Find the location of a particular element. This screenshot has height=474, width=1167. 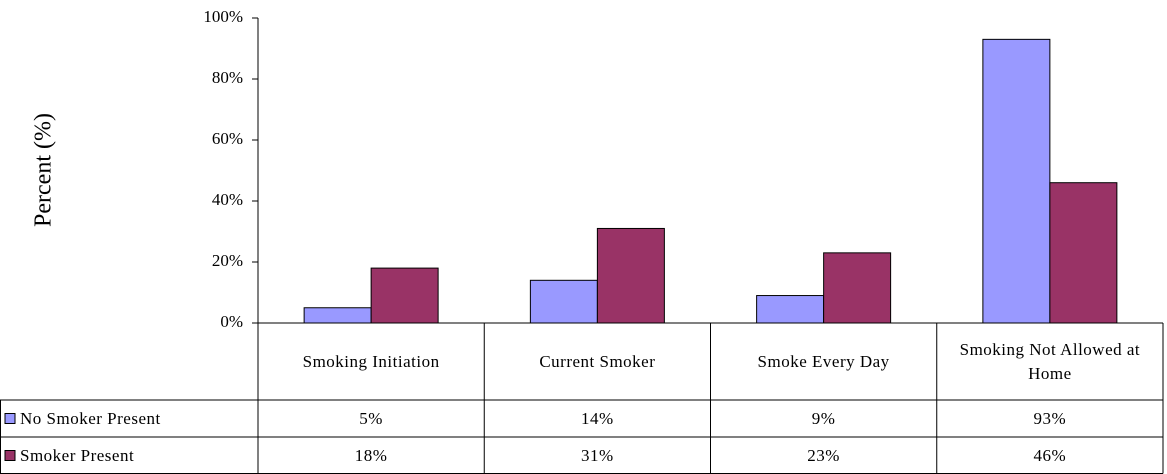

legend-label: No Smoker Present is located at coordinates (90, 418).